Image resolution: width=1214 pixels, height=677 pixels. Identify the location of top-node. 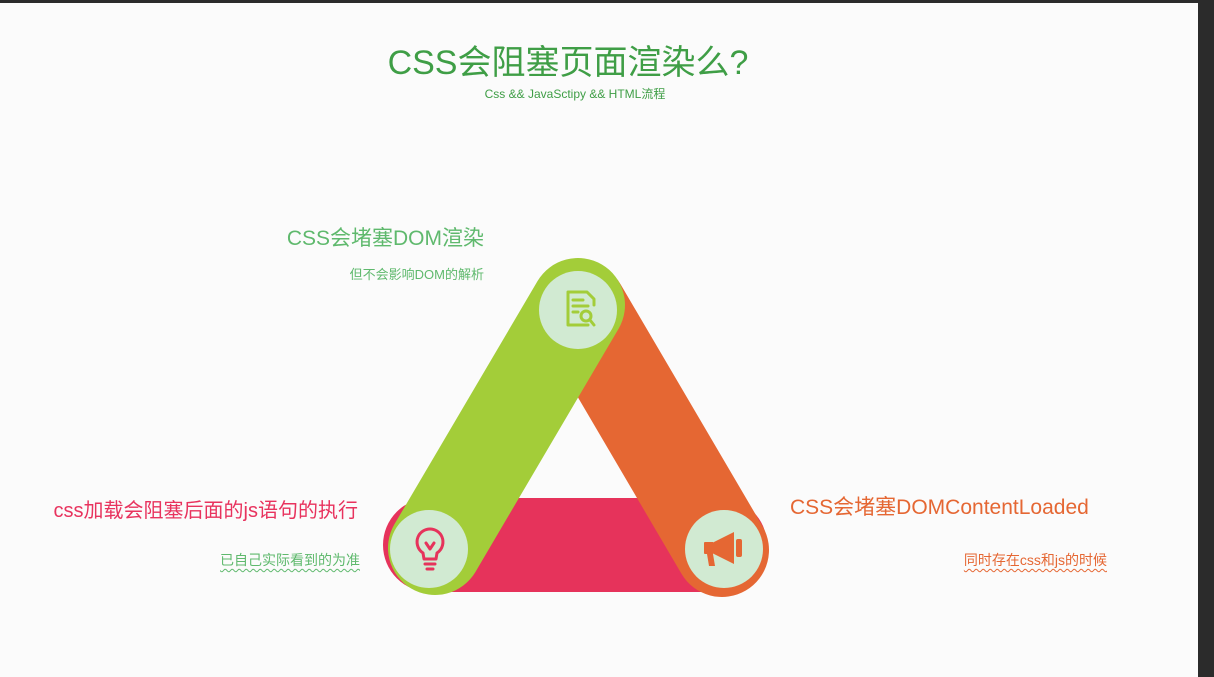
(578, 310).